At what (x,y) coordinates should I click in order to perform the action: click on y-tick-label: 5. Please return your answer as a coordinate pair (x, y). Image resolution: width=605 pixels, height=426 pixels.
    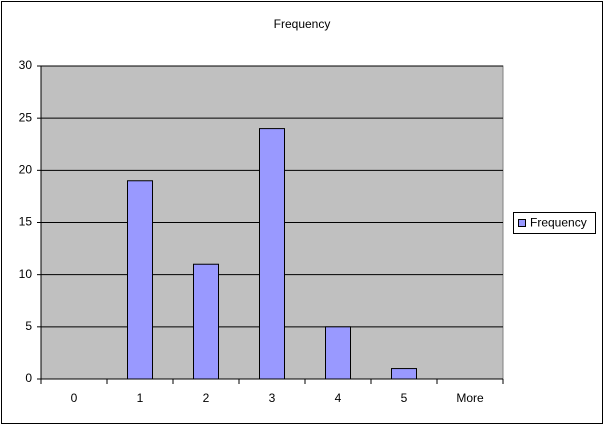
    Looking at the image, I should click on (28, 326).